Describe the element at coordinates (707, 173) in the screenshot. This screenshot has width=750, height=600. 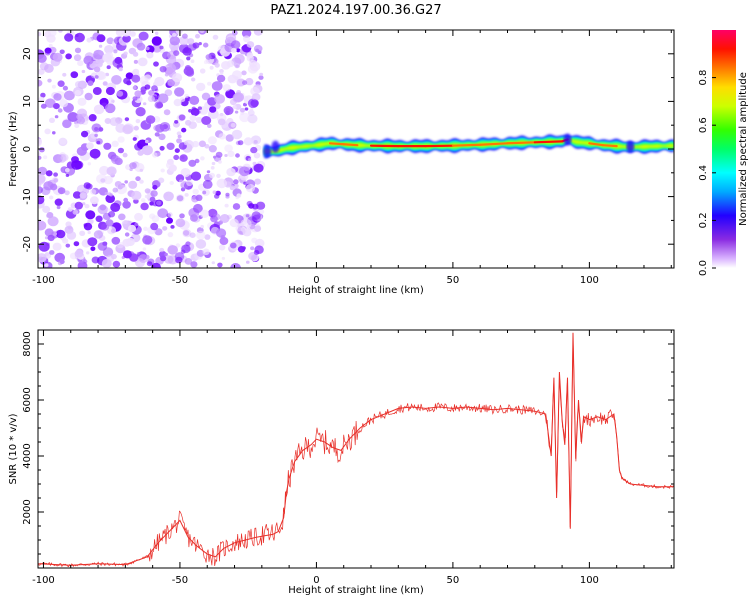
I see `colorbar-ticks: 0.0 0.2 0.4 0.6 0.8` at that location.